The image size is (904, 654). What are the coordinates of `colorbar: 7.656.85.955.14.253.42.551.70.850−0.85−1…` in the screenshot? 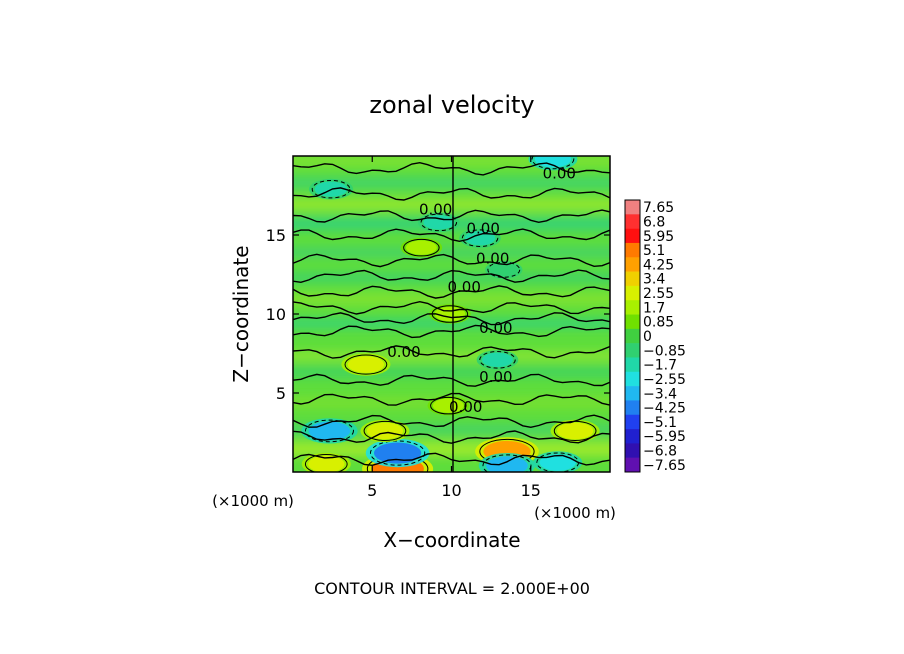 It's located at (655, 336).